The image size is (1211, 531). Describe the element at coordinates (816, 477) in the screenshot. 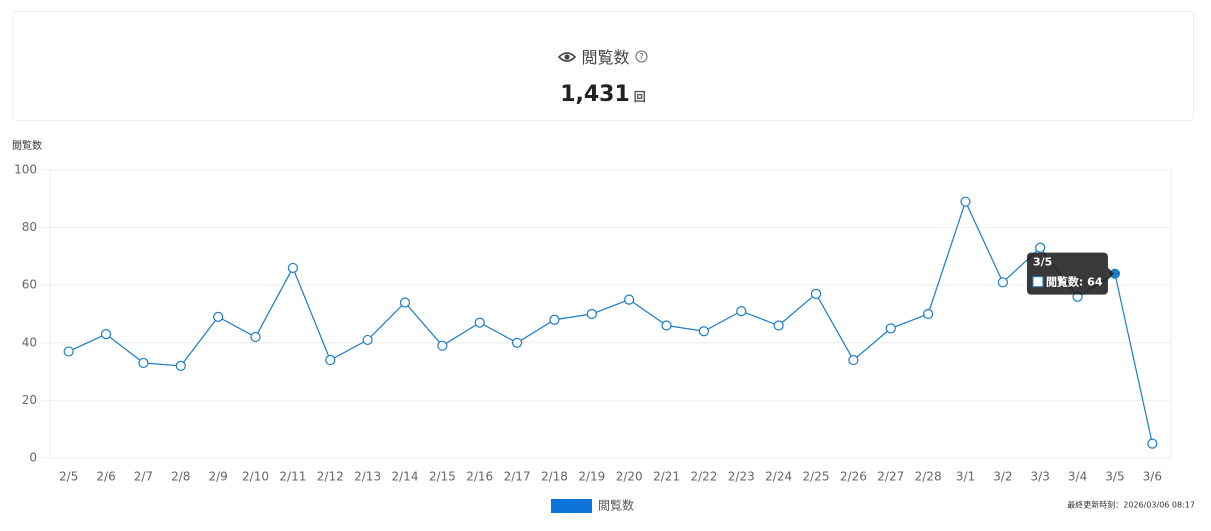

I see `x-tick-label: 2/25` at that location.